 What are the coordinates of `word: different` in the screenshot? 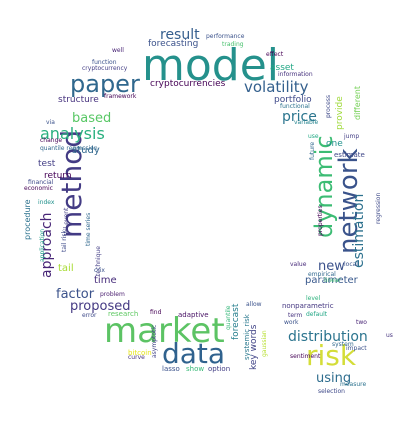 It's located at (357, 103).